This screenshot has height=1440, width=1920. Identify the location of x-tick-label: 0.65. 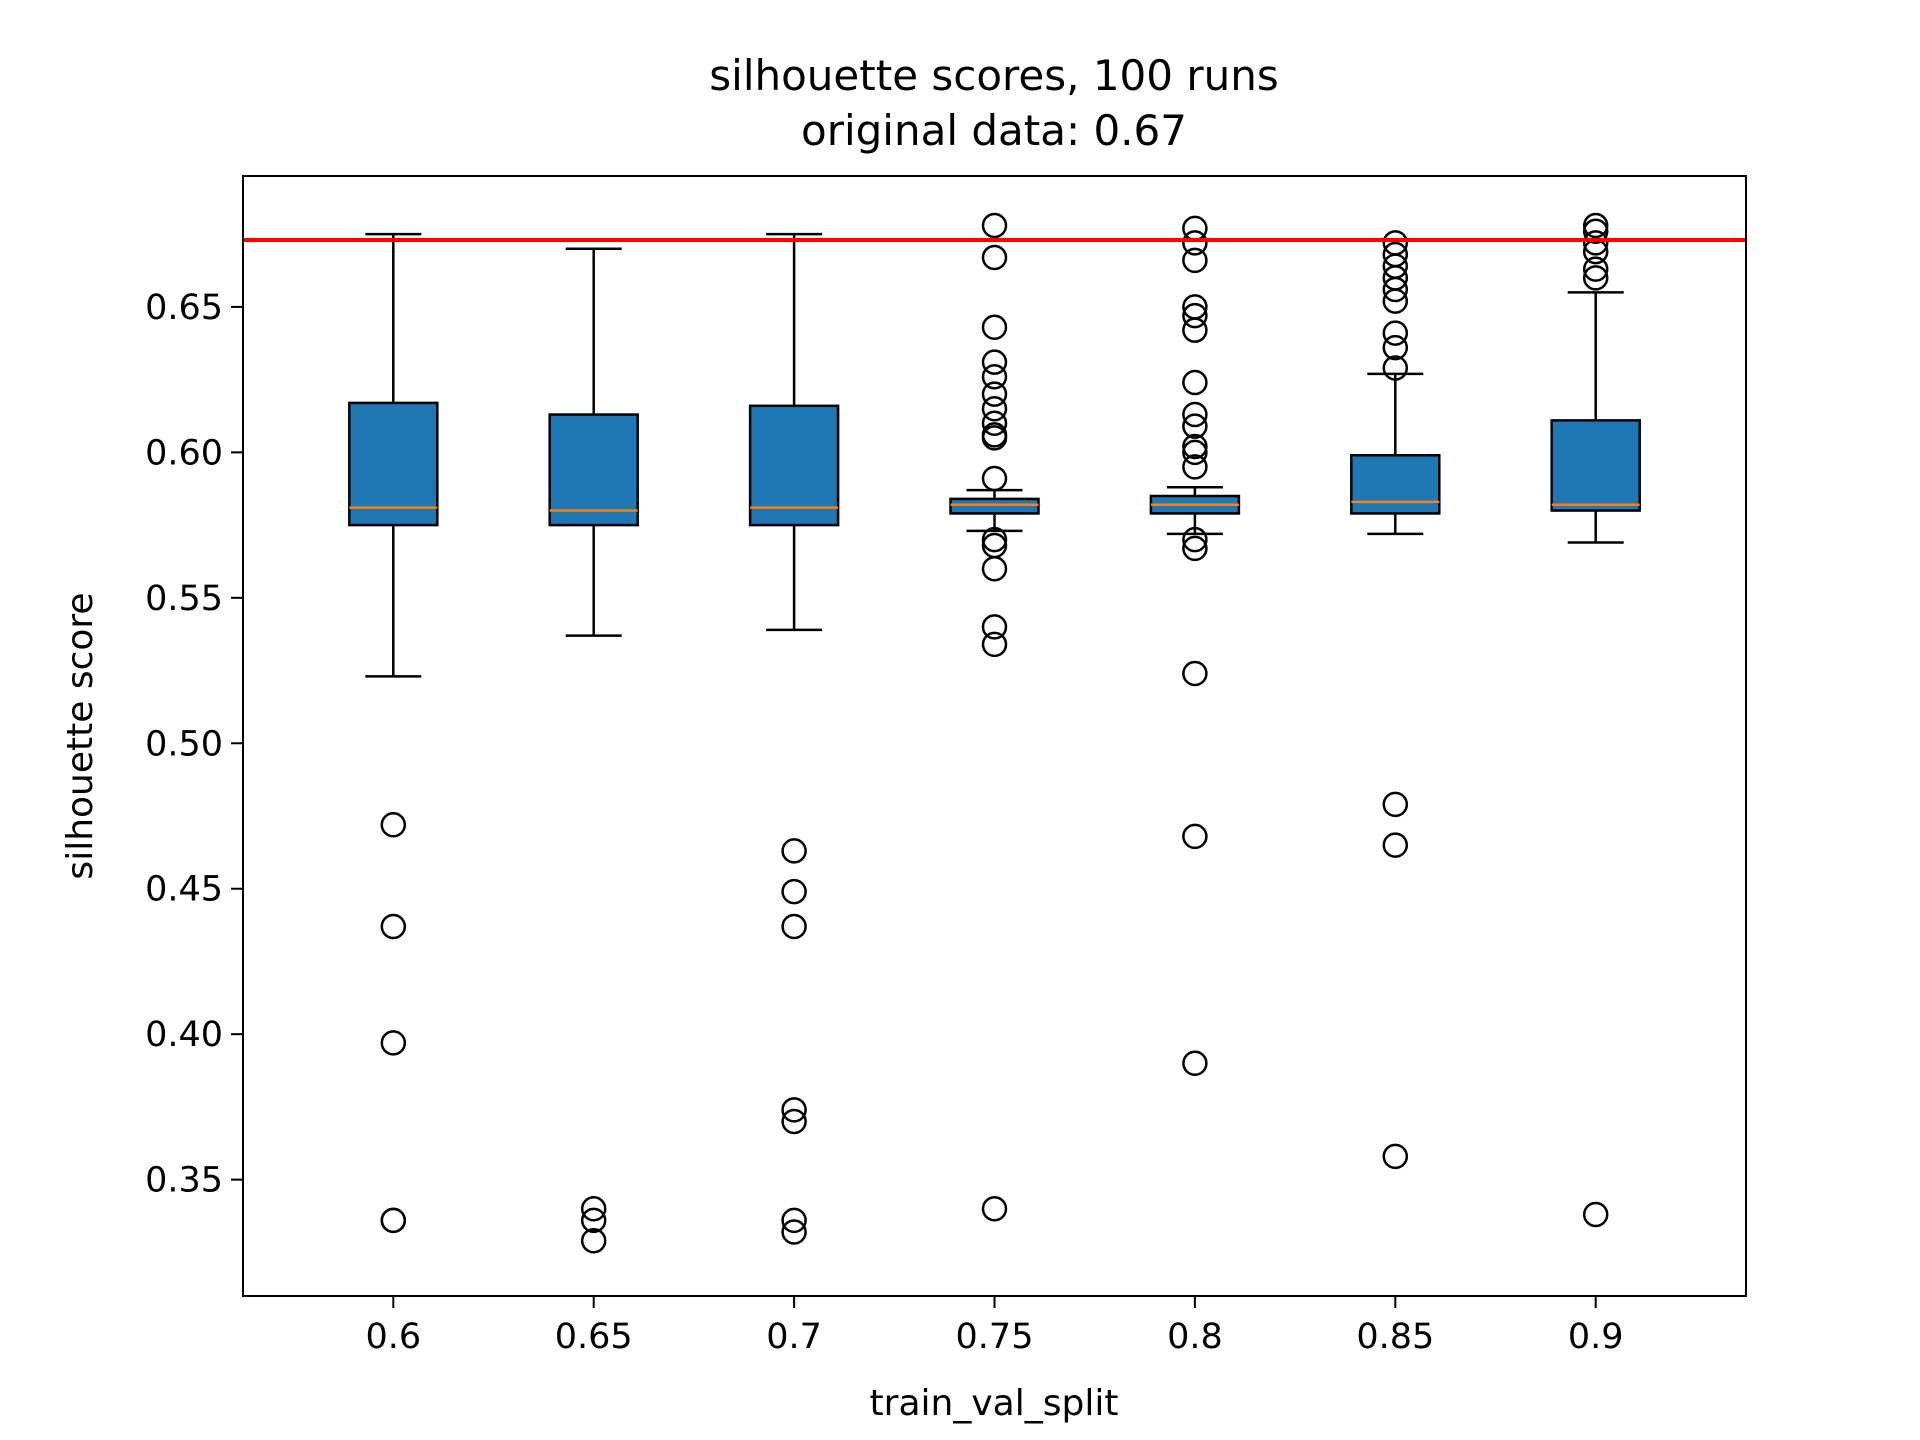
(594, 1337).